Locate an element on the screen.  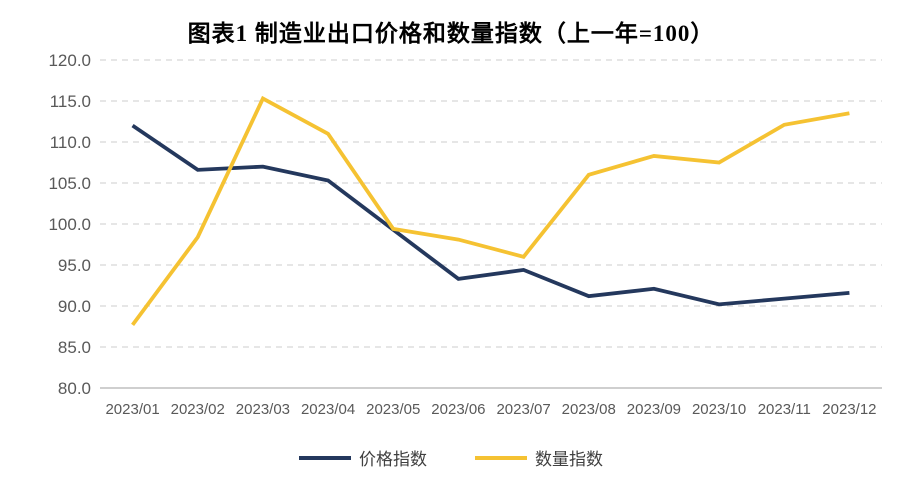
legend-item-quantity-index: 数量指数 is located at coordinates (539, 457).